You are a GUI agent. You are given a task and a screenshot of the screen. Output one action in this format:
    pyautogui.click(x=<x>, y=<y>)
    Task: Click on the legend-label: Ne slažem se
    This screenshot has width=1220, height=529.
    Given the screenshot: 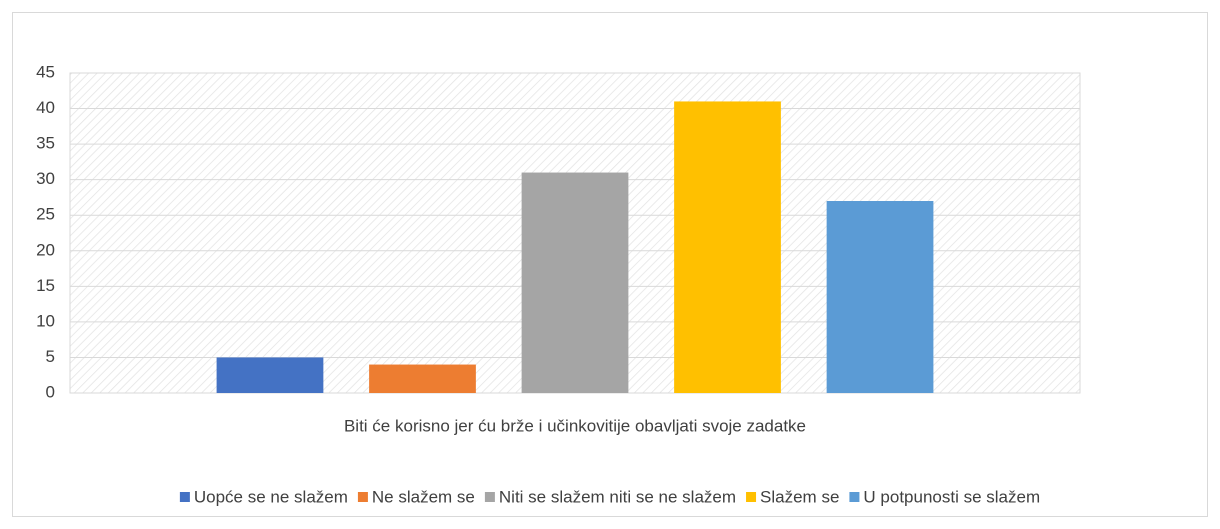 What is the action you would take?
    pyautogui.click(x=423, y=496)
    